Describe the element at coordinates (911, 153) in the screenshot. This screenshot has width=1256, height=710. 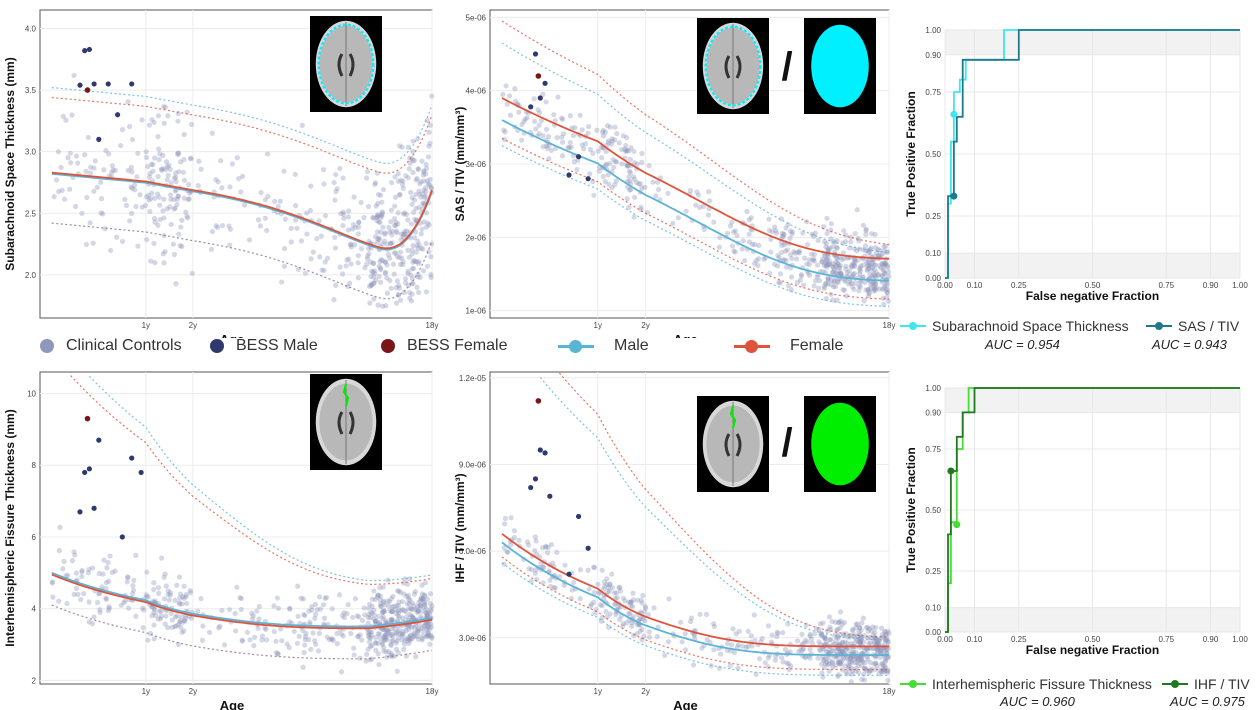
I see `y-axis-label: True Positive Fraction` at that location.